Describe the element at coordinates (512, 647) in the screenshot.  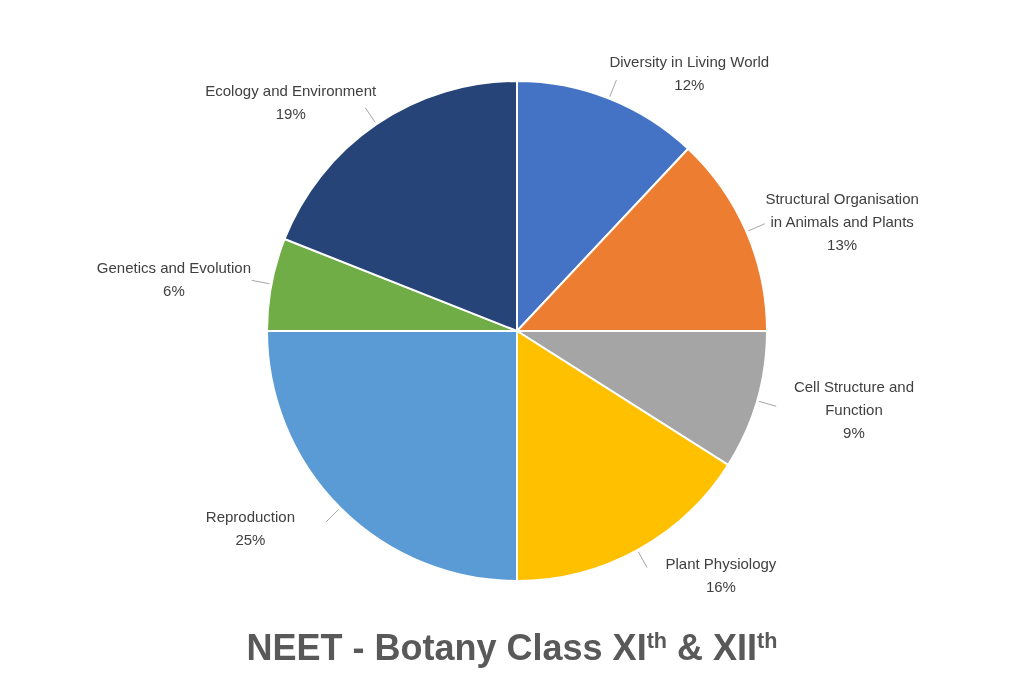
I see `text: NEET - Botany Class XI$^{th}$ & XII$^{th}$` at that location.